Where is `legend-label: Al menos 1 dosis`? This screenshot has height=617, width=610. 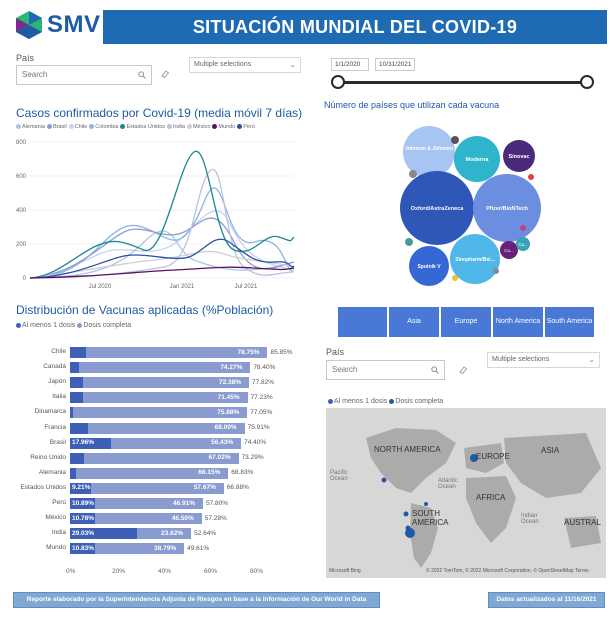
legend-label: Al menos 1 dosis is located at coordinates (361, 401).